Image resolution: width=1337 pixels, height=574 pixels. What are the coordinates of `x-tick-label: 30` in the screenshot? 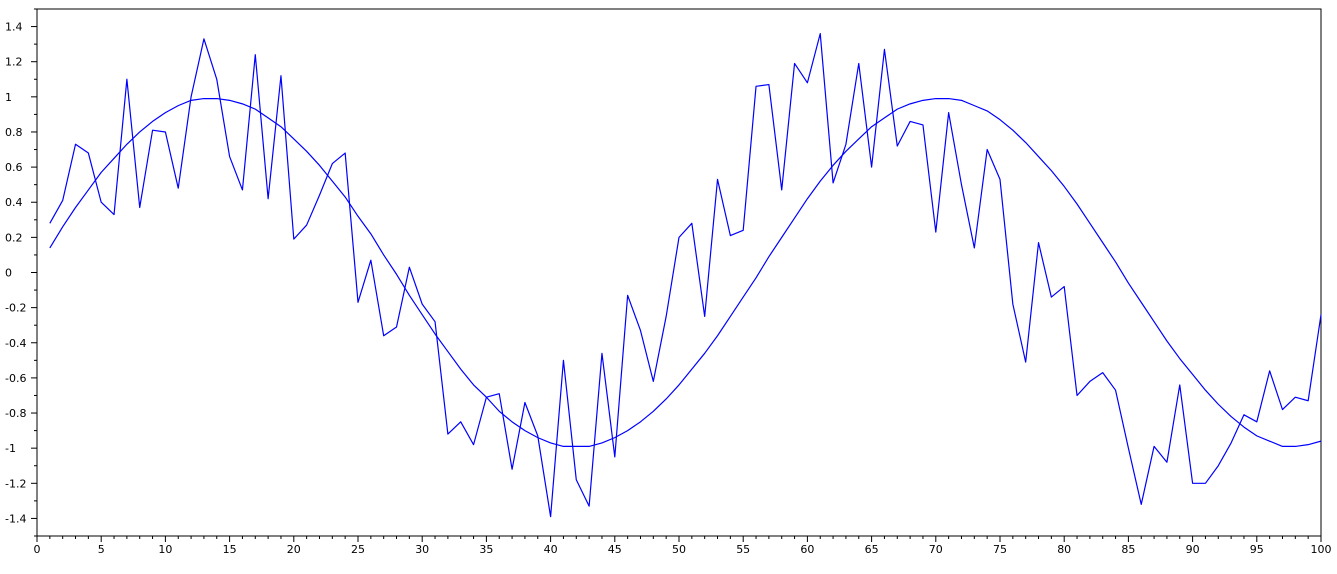 It's located at (422, 549).